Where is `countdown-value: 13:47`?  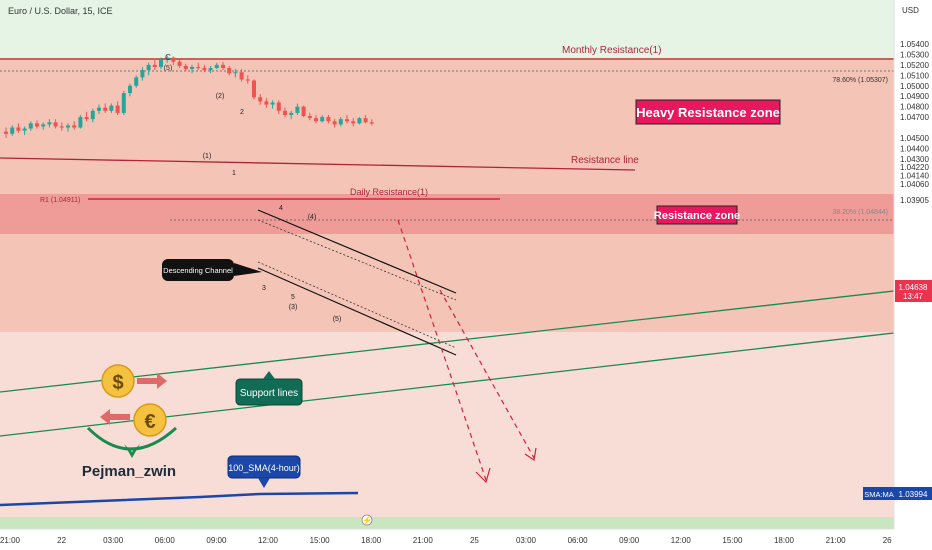
countdown-value: 13:47 is located at coordinates (913, 296).